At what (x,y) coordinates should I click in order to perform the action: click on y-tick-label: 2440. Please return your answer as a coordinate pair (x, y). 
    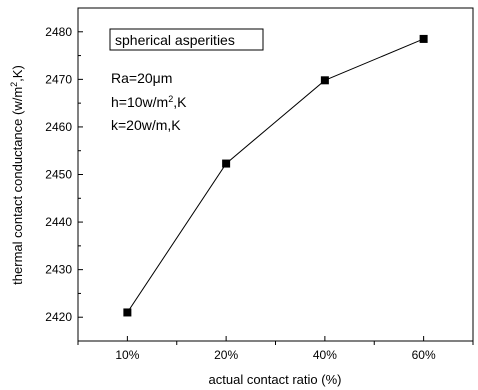
    Looking at the image, I should click on (58, 222).